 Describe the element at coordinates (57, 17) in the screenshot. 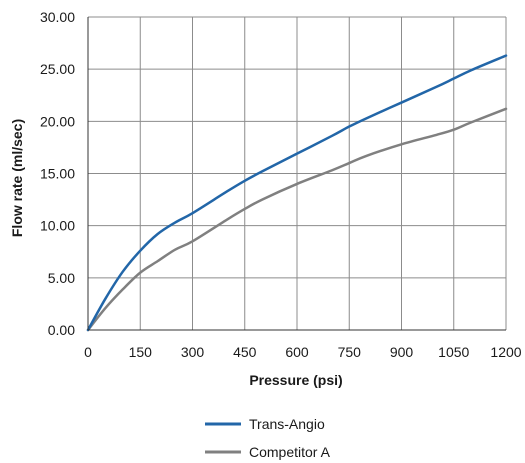

I see `y-tick-label: 30.00` at that location.